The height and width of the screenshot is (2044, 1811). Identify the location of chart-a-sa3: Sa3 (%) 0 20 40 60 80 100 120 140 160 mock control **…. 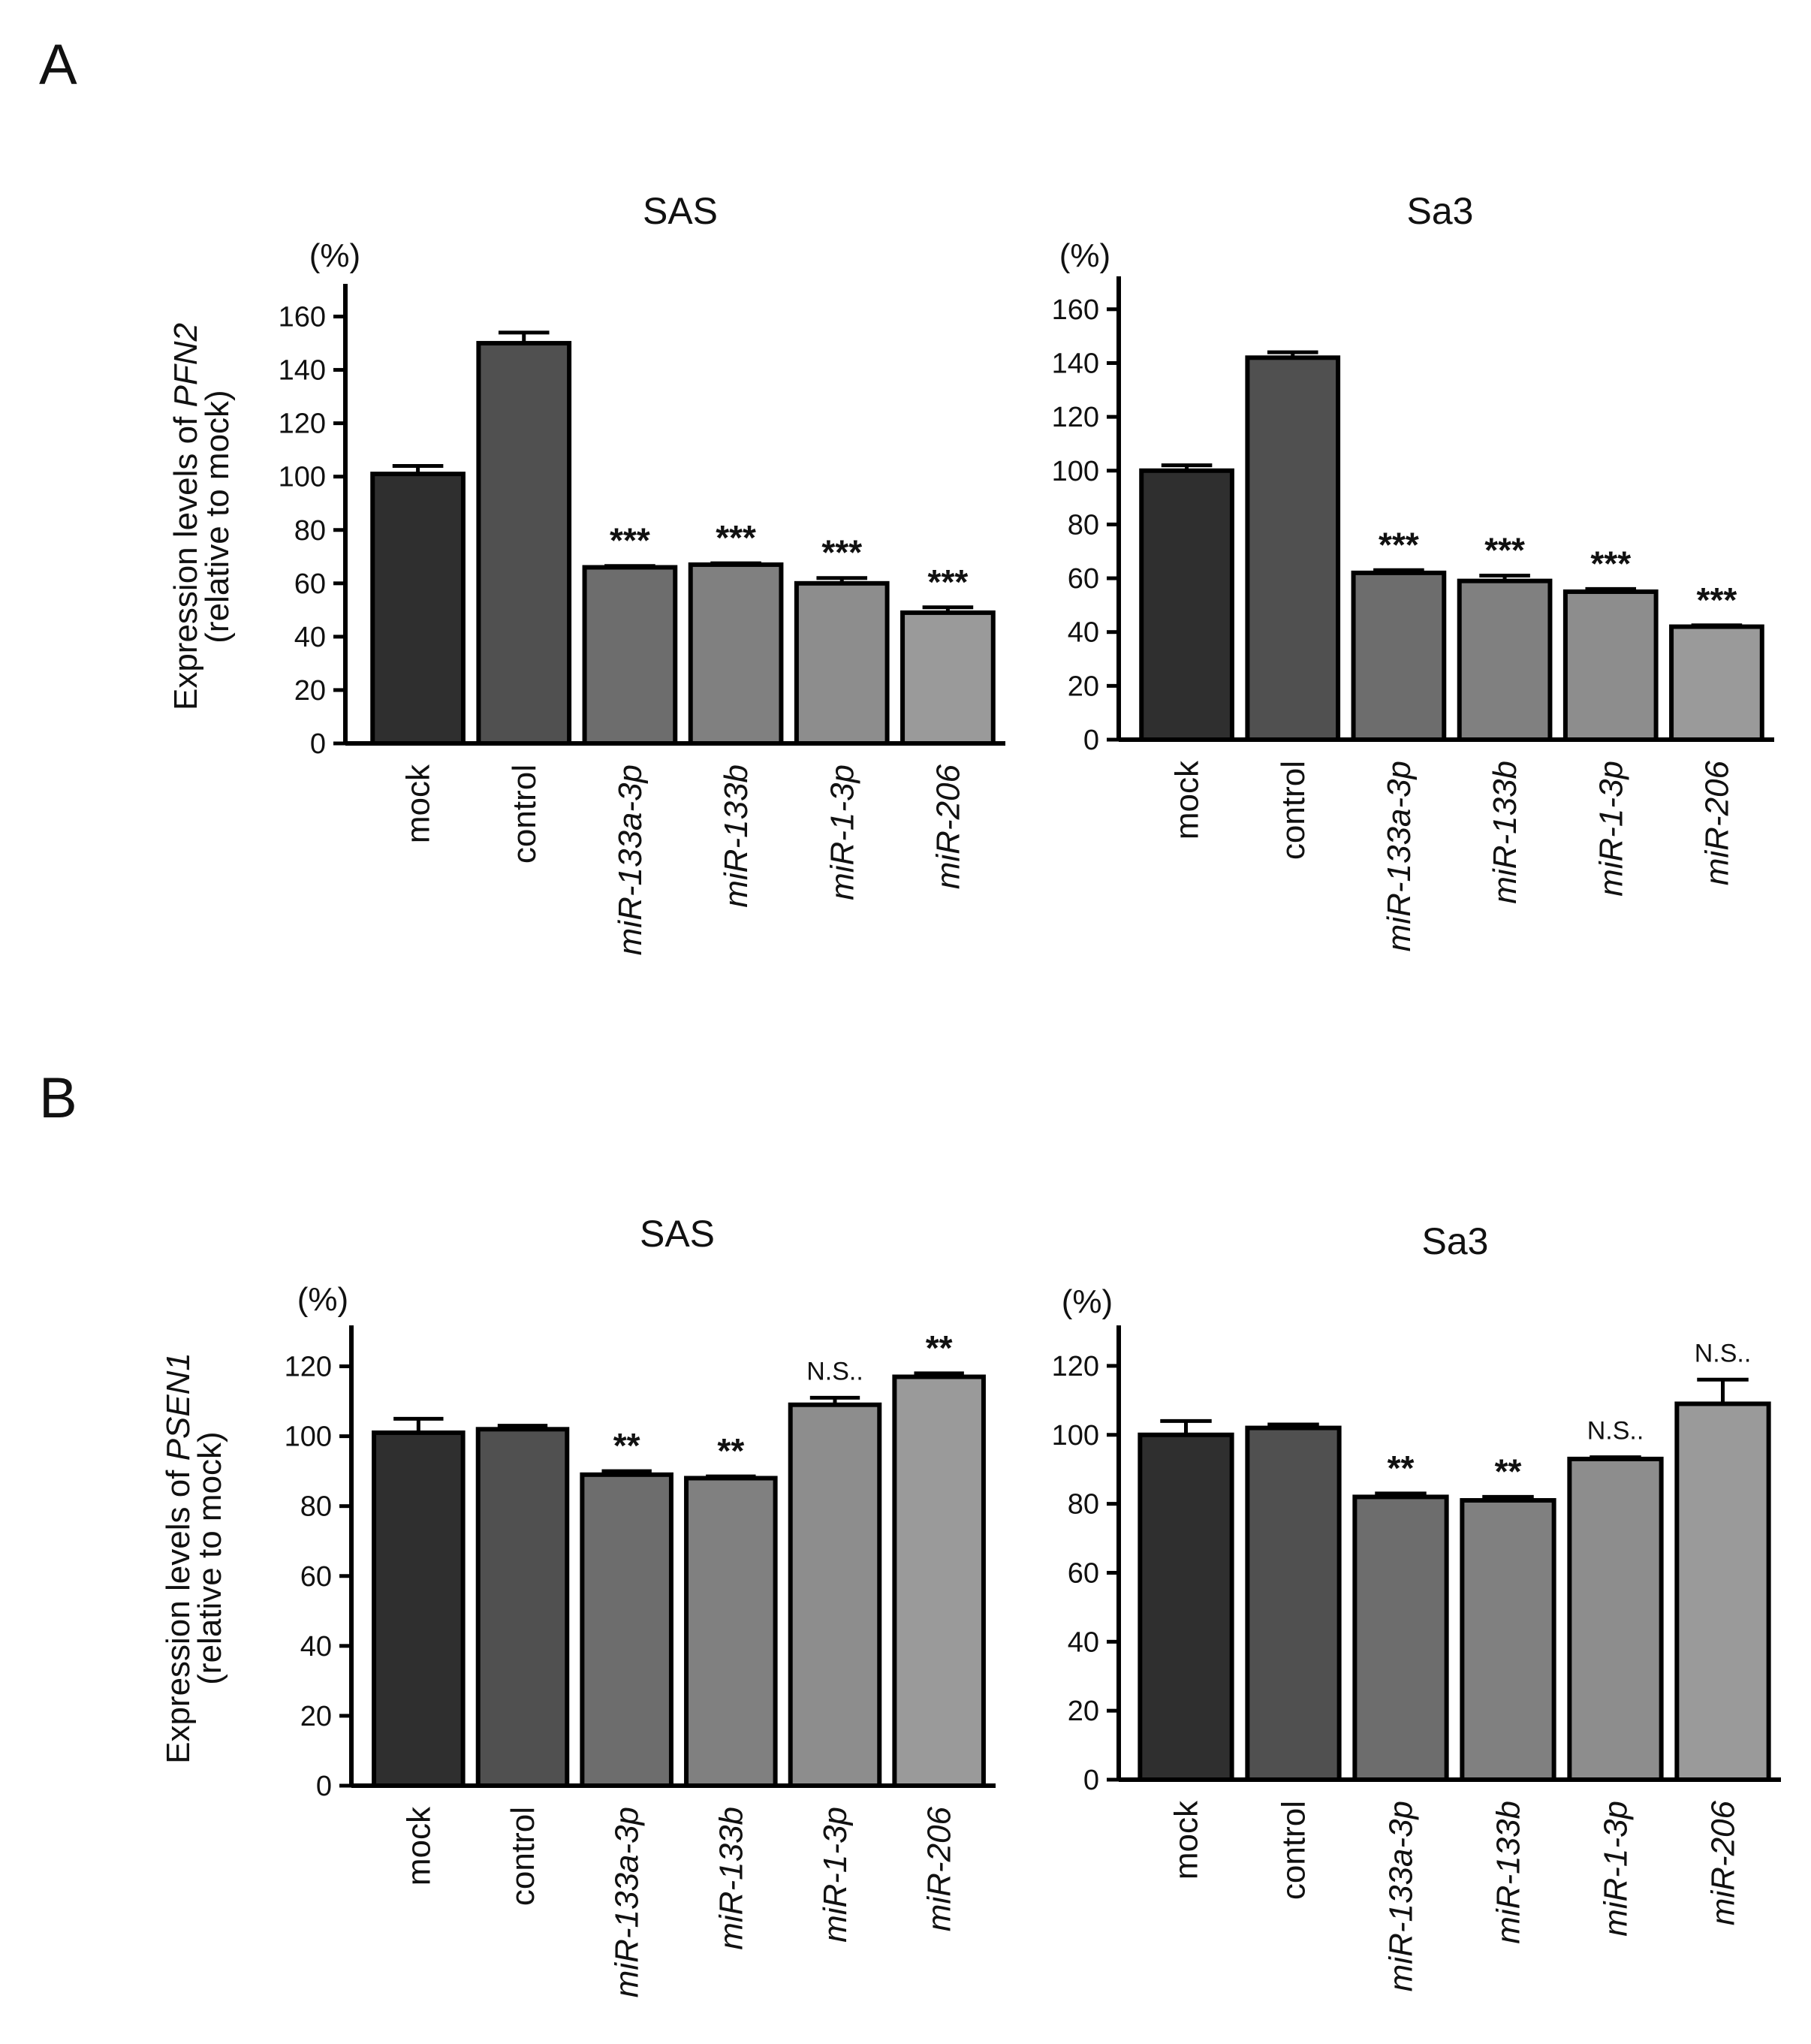
(1413, 570).